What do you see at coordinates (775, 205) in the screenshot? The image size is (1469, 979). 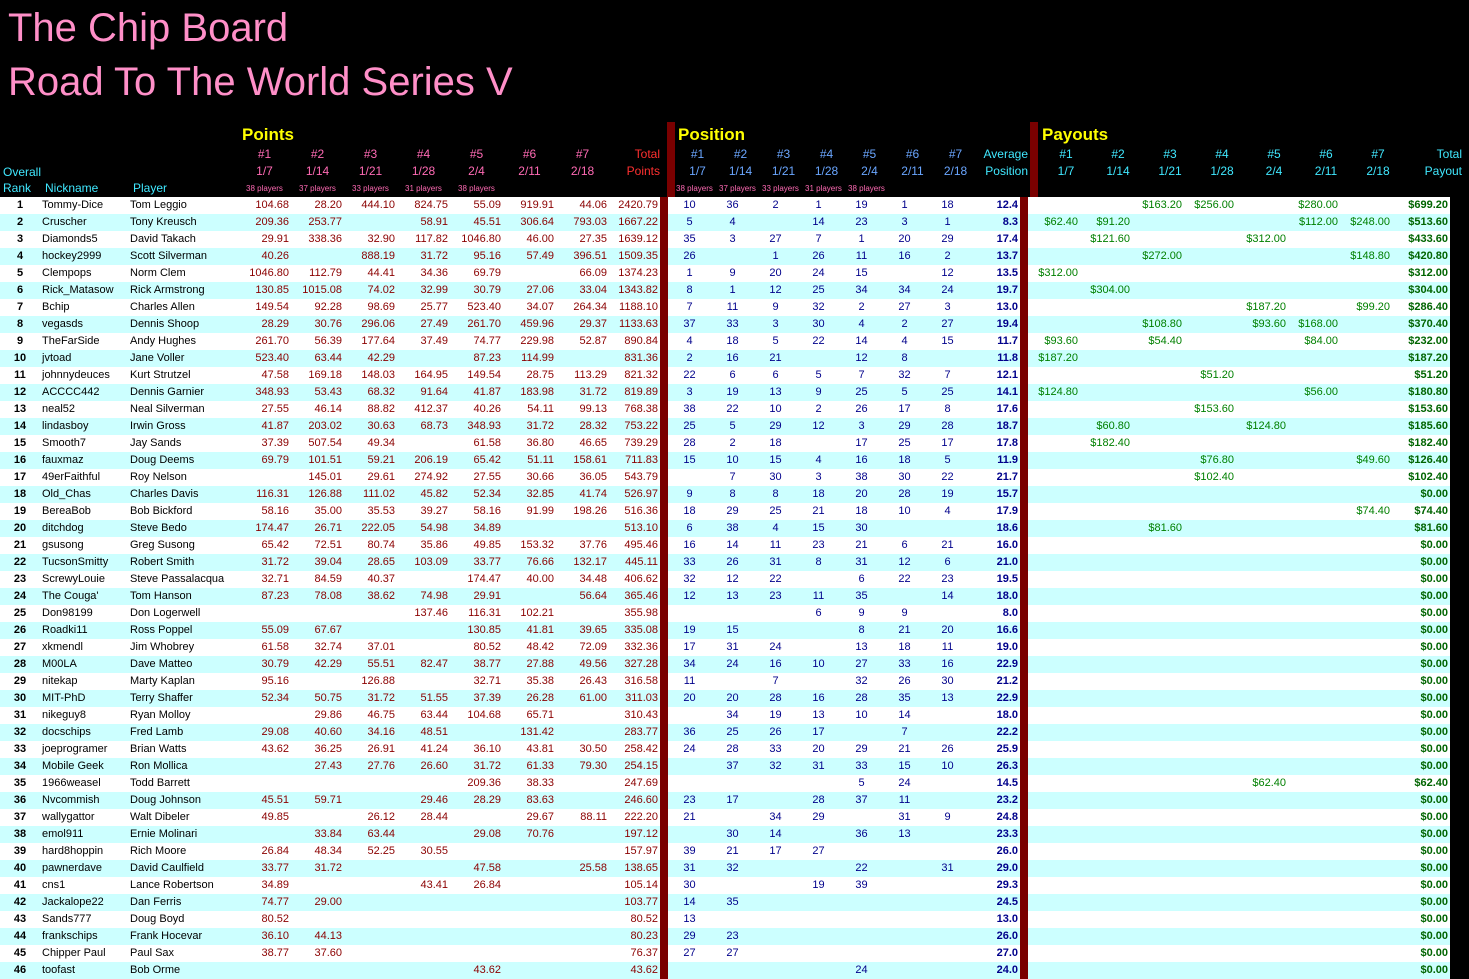 I see `position-cell: 2` at bounding box center [775, 205].